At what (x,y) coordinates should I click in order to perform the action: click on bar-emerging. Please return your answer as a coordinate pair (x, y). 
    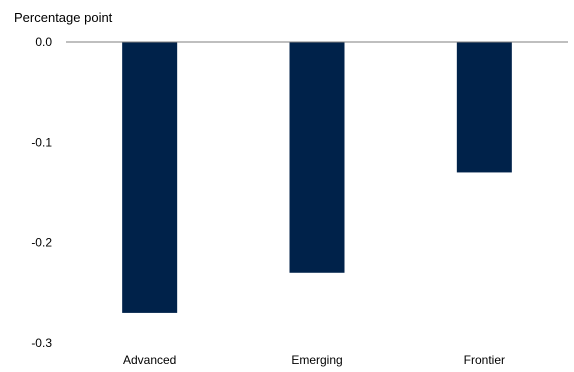
    Looking at the image, I should click on (317, 157).